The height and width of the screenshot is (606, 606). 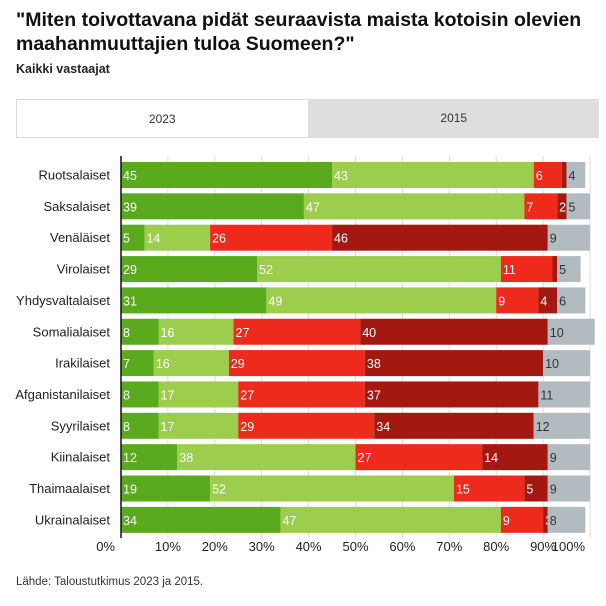 What do you see at coordinates (275, 301) in the screenshot?
I see `data-label: 49` at bounding box center [275, 301].